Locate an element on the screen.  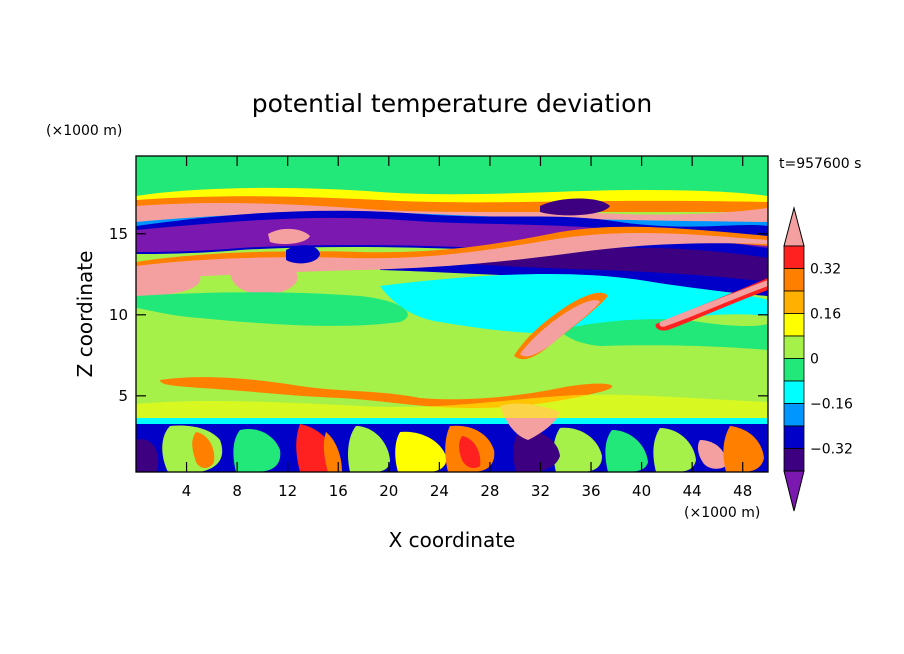
y-tick-label: 15 is located at coordinates (118, 234).